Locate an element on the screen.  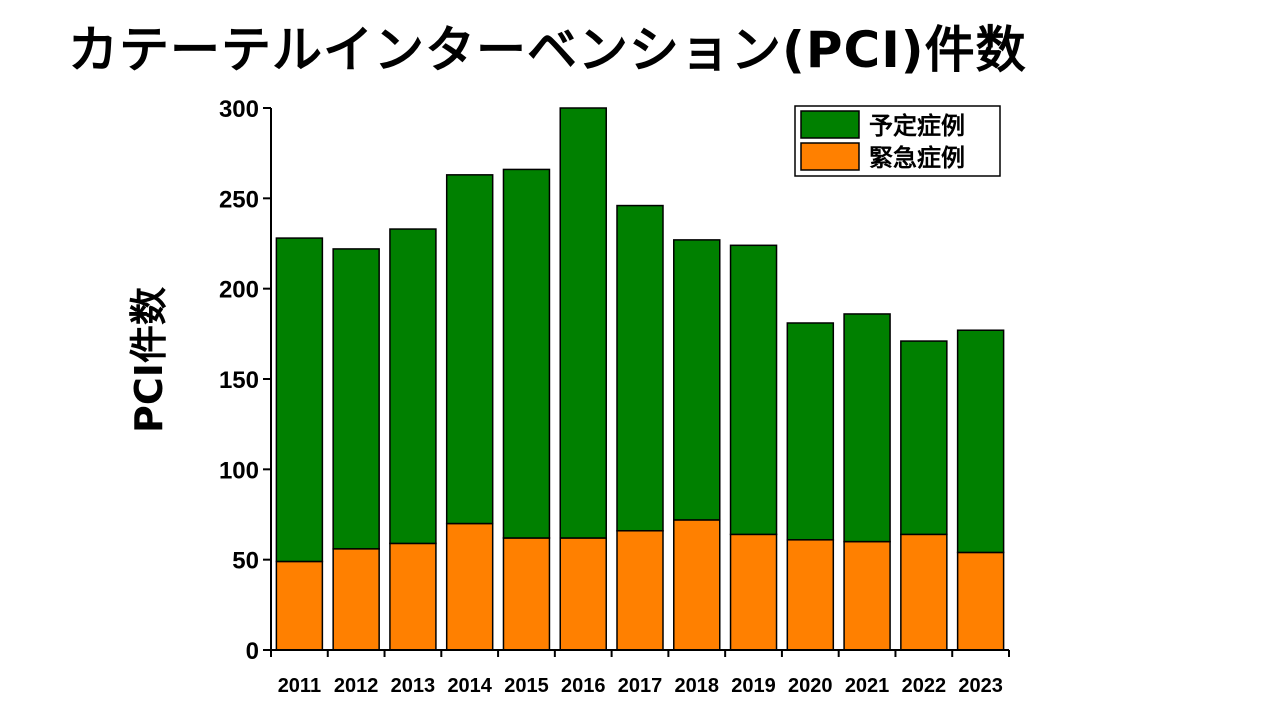
bar-emergency-2011 is located at coordinates (299, 605).